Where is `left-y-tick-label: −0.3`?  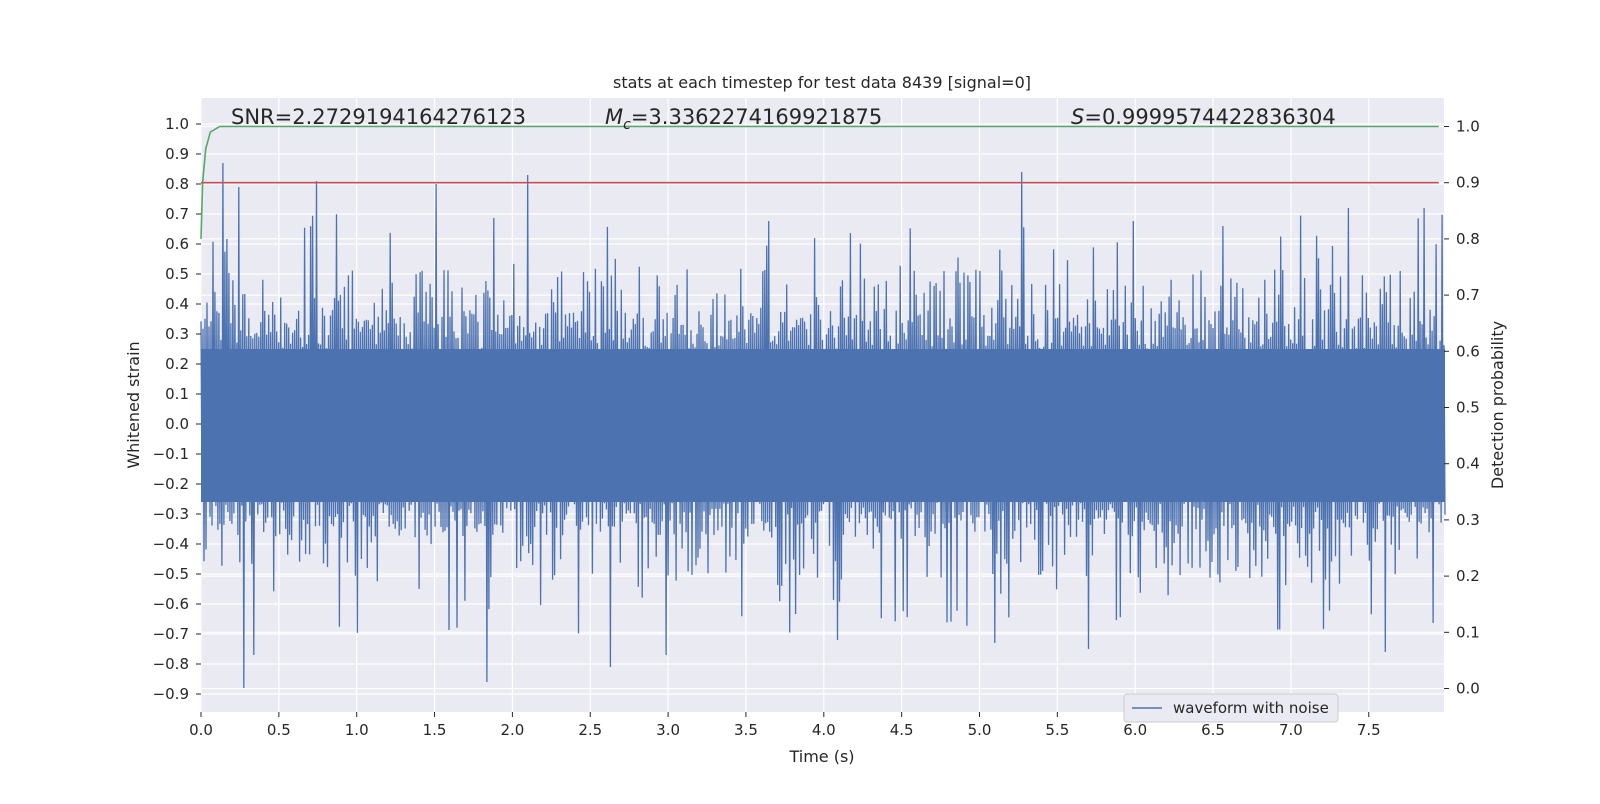 left-y-tick-label: −0.3 is located at coordinates (171, 514).